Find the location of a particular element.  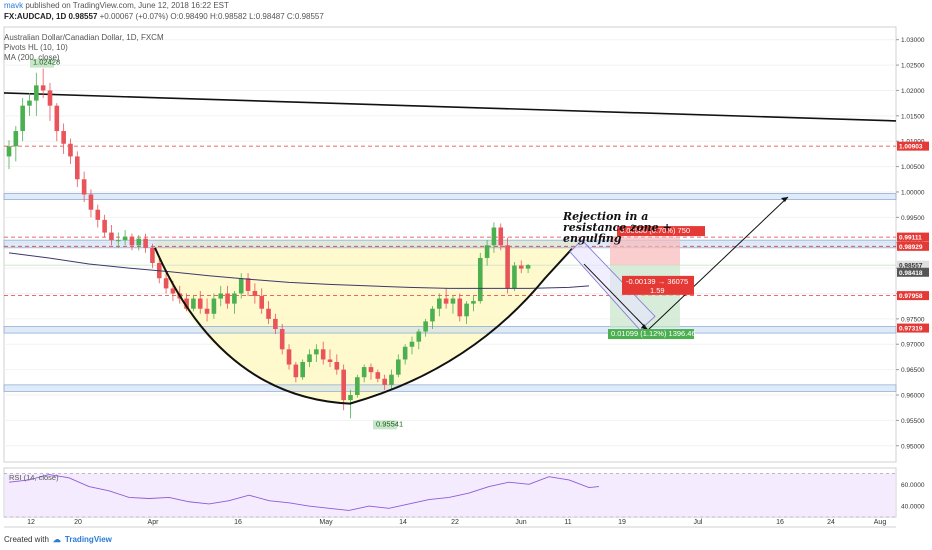

x-tick-label: 22 is located at coordinates (455, 522).